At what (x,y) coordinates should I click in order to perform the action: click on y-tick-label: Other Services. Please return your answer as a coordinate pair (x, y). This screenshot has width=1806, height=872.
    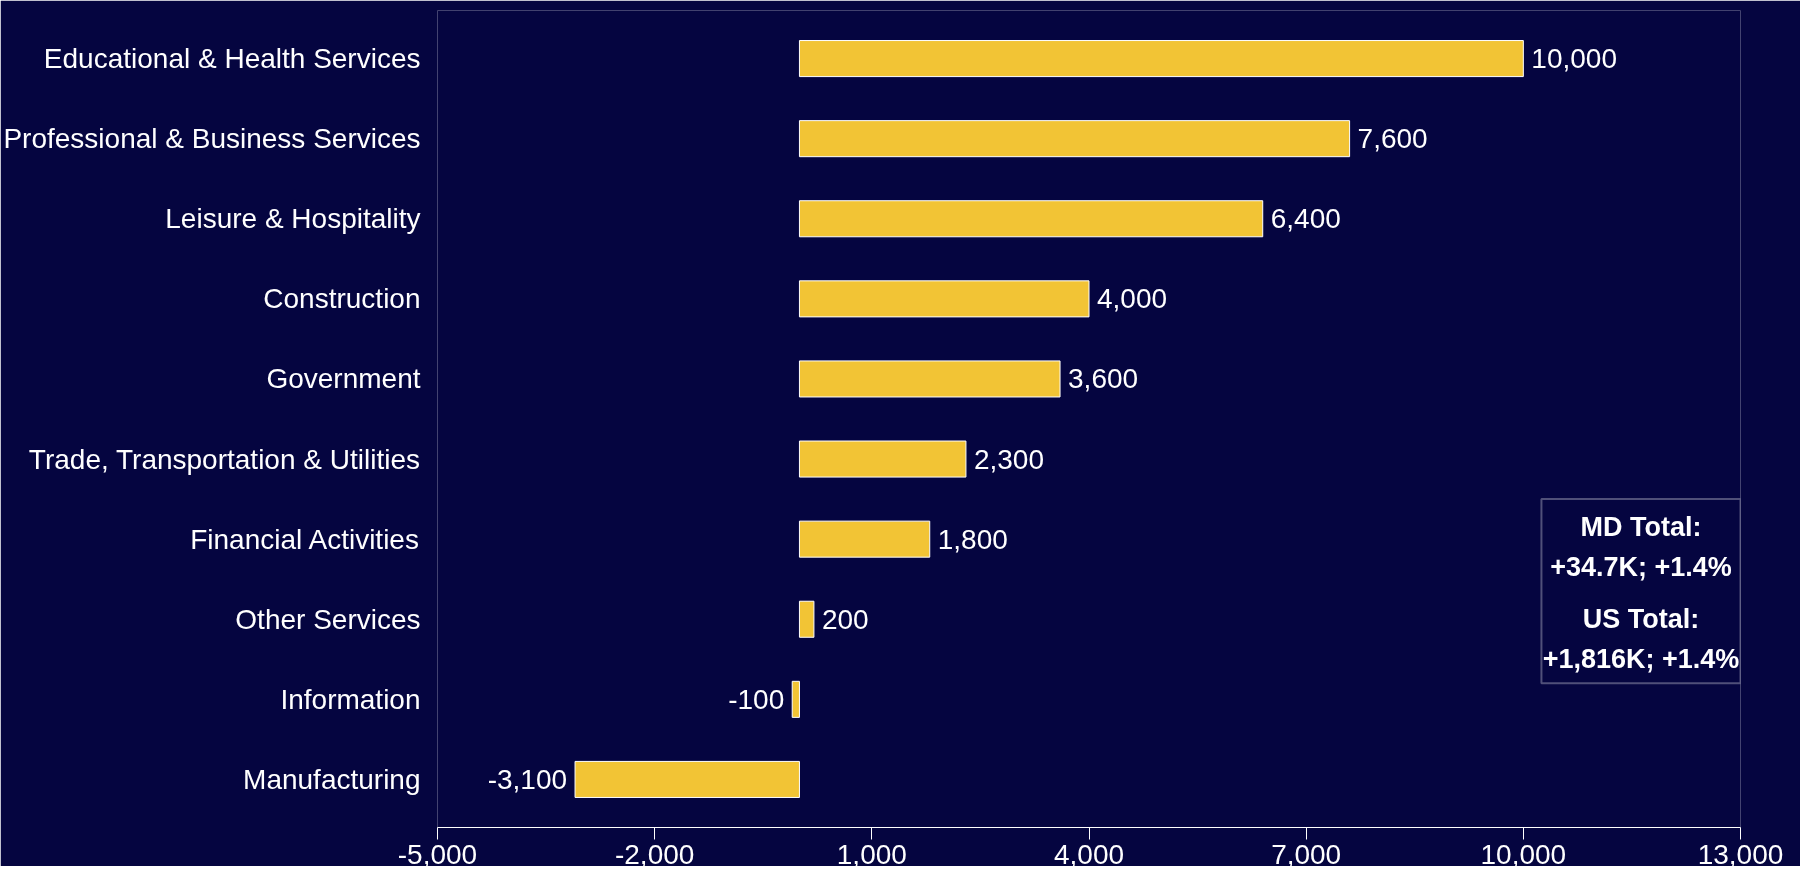
    Looking at the image, I should click on (328, 619).